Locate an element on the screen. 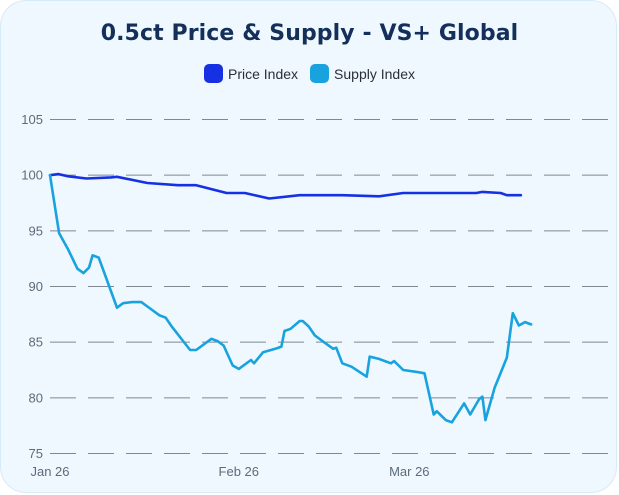 The height and width of the screenshot is (495, 619). series-line-price-index is located at coordinates (285, 186).